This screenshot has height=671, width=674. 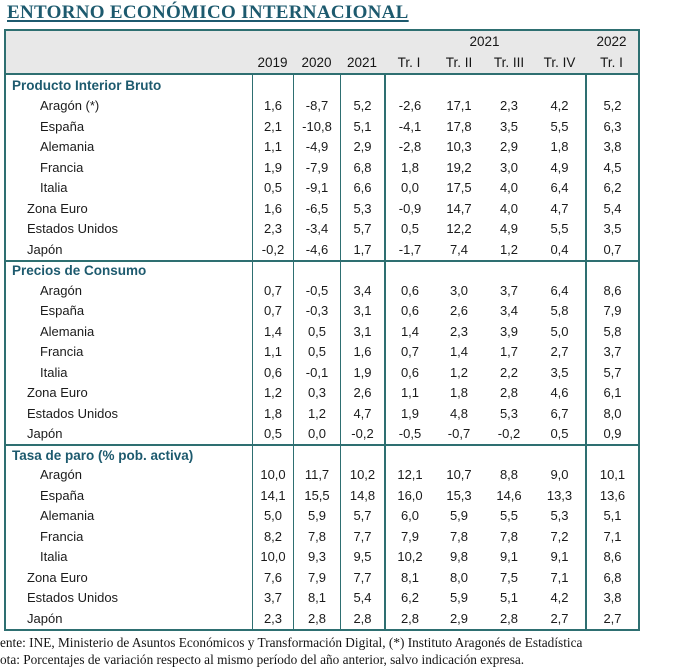 I want to click on value-cell: 3,4, so click(x=509, y=311).